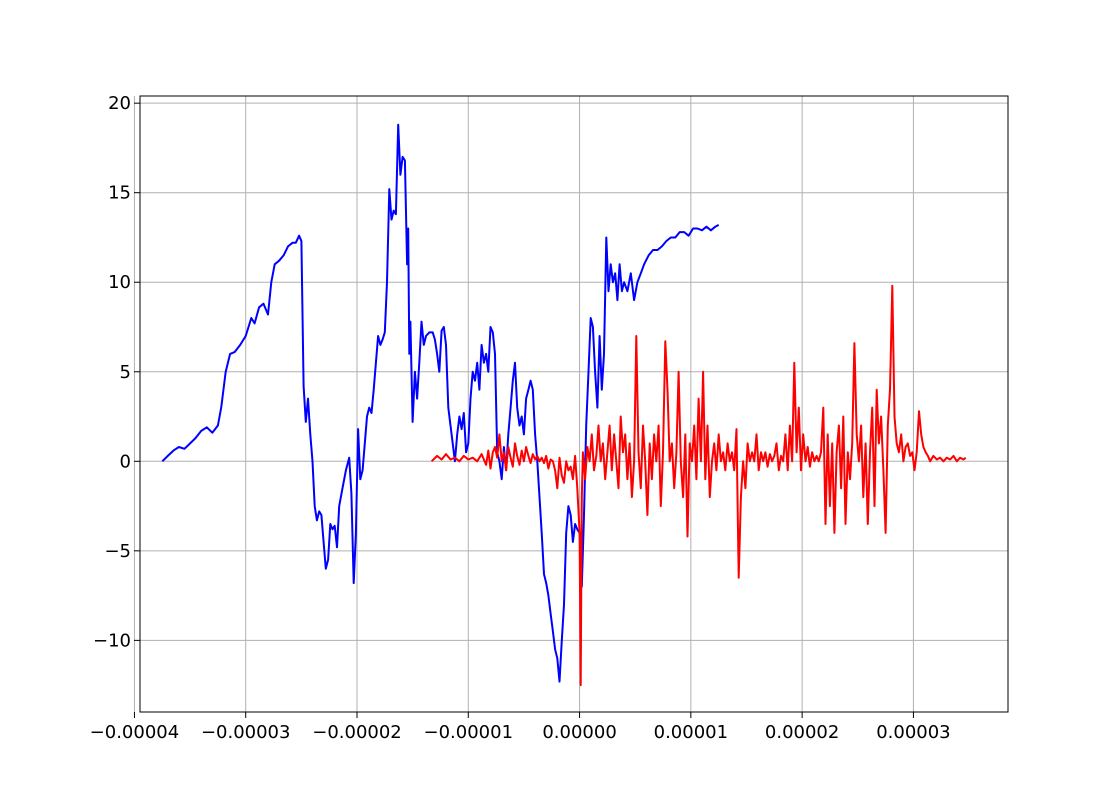  I want to click on y-tick-label: 0, so click(125, 461).